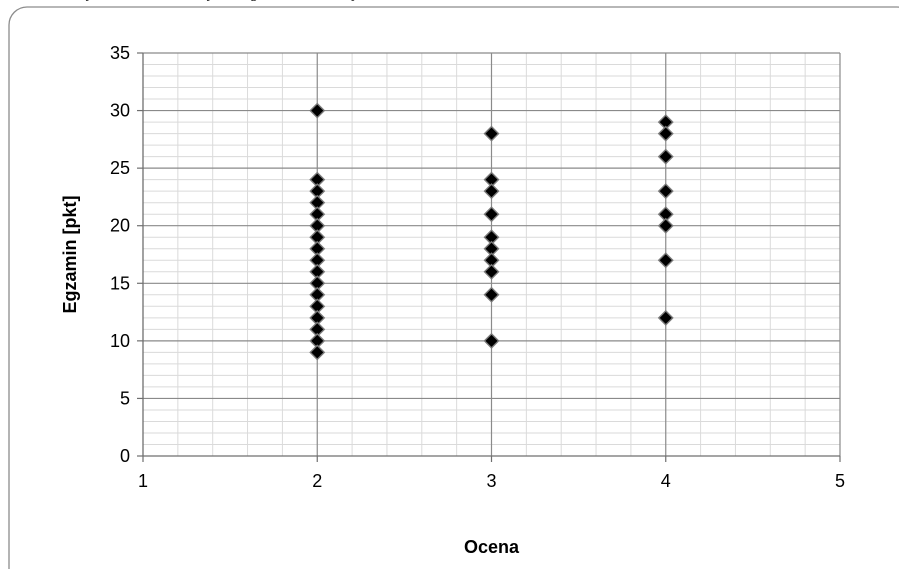 The height and width of the screenshot is (569, 899). Describe the element at coordinates (125, 398) in the screenshot. I see `y-tick-label: 5` at that location.